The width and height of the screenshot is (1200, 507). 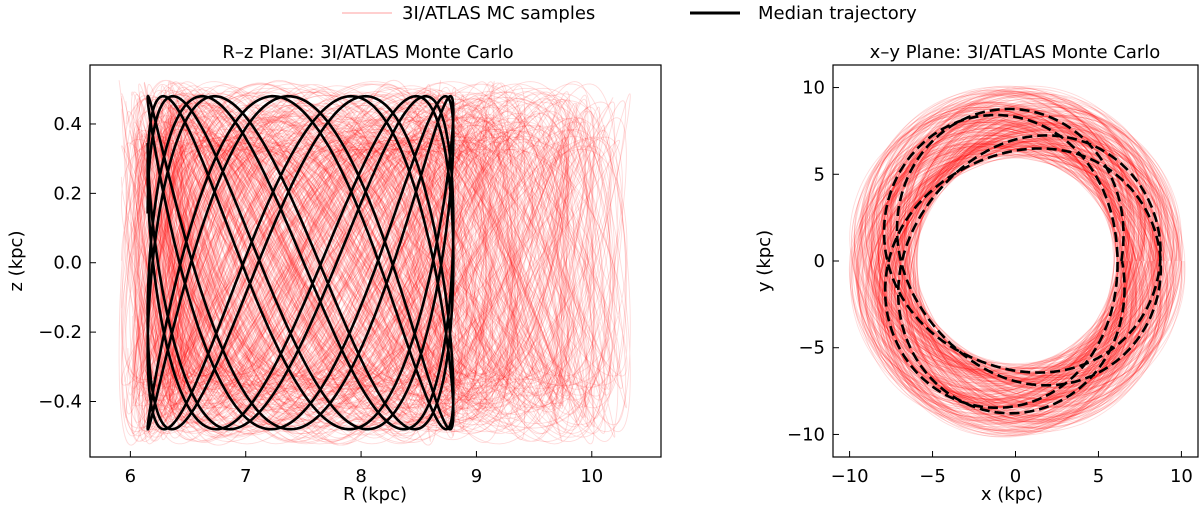 I want to click on rz-ytick-label: 0.0, so click(x=67, y=263).